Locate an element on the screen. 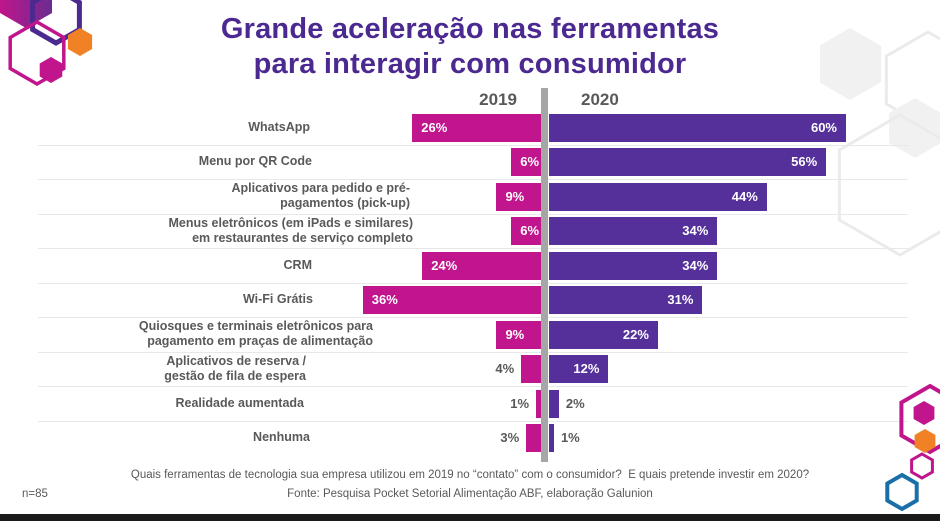 This screenshot has width=940, height=521. category-label: CRM is located at coordinates (297, 264).